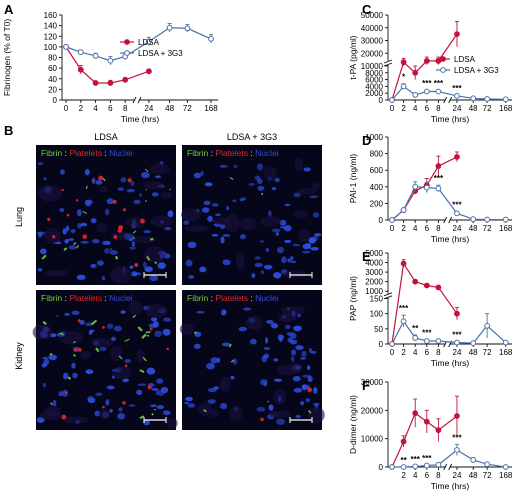 Image resolution: width=520 pixels, height=503 pixels. I want to click on series-line, so click(424, 440).